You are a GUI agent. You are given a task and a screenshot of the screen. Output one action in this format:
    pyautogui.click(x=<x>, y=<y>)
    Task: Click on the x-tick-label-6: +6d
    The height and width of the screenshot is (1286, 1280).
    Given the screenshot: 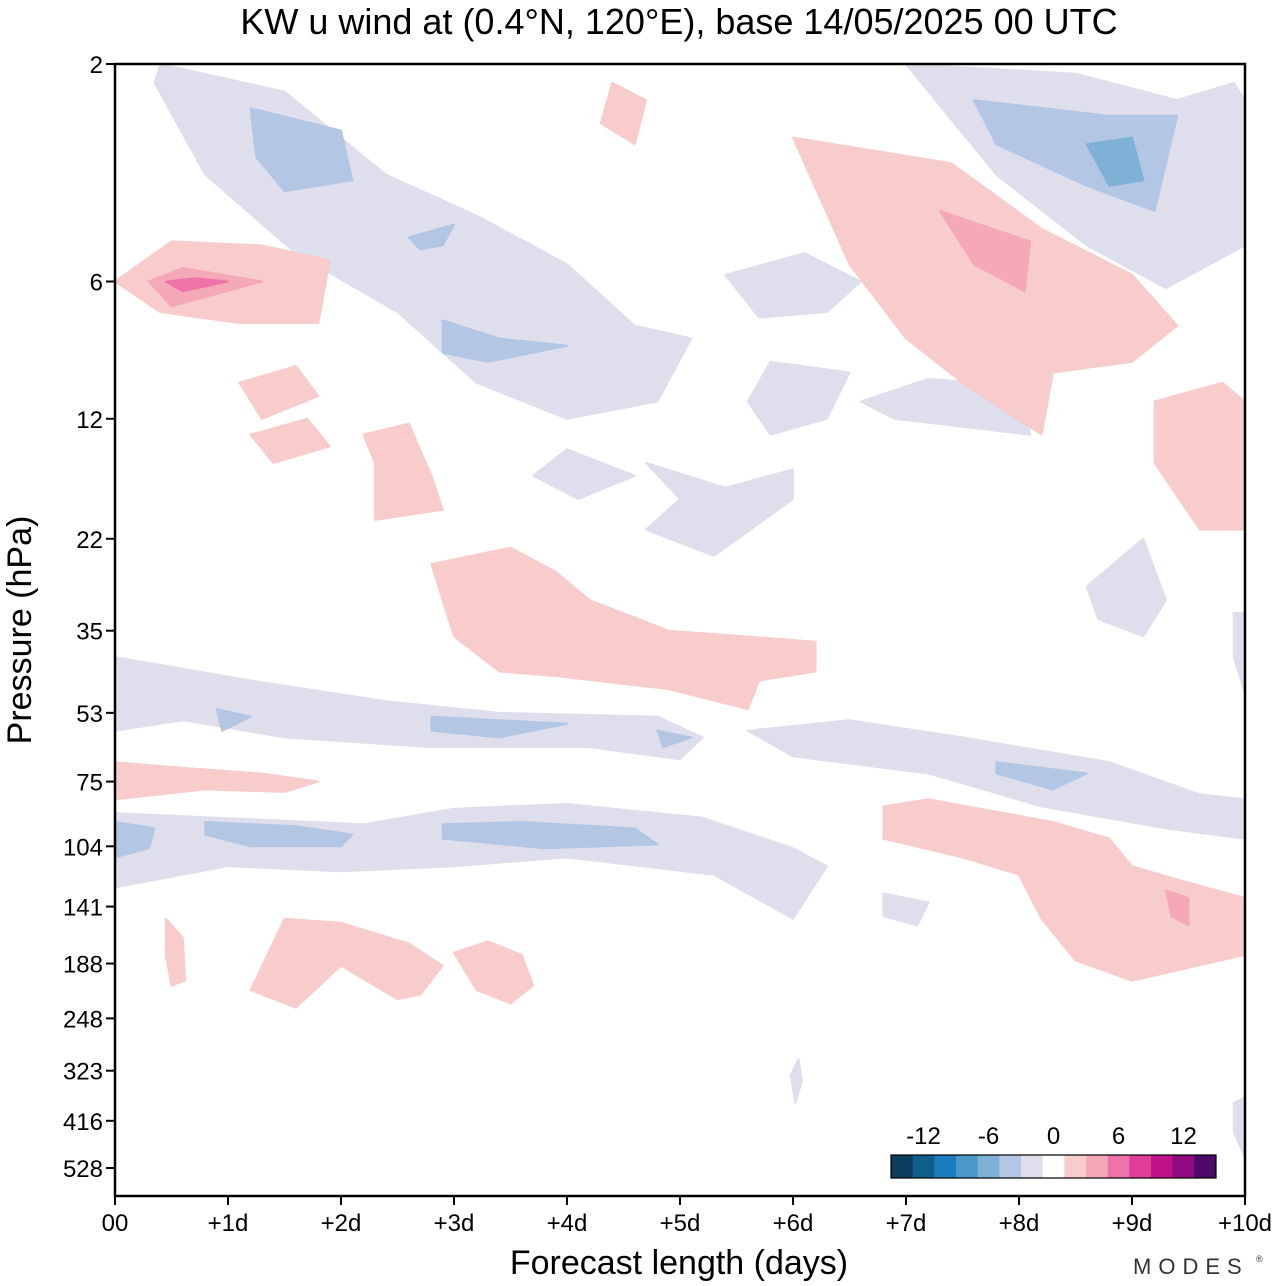 What is the action you would take?
    pyautogui.click(x=793, y=1223)
    